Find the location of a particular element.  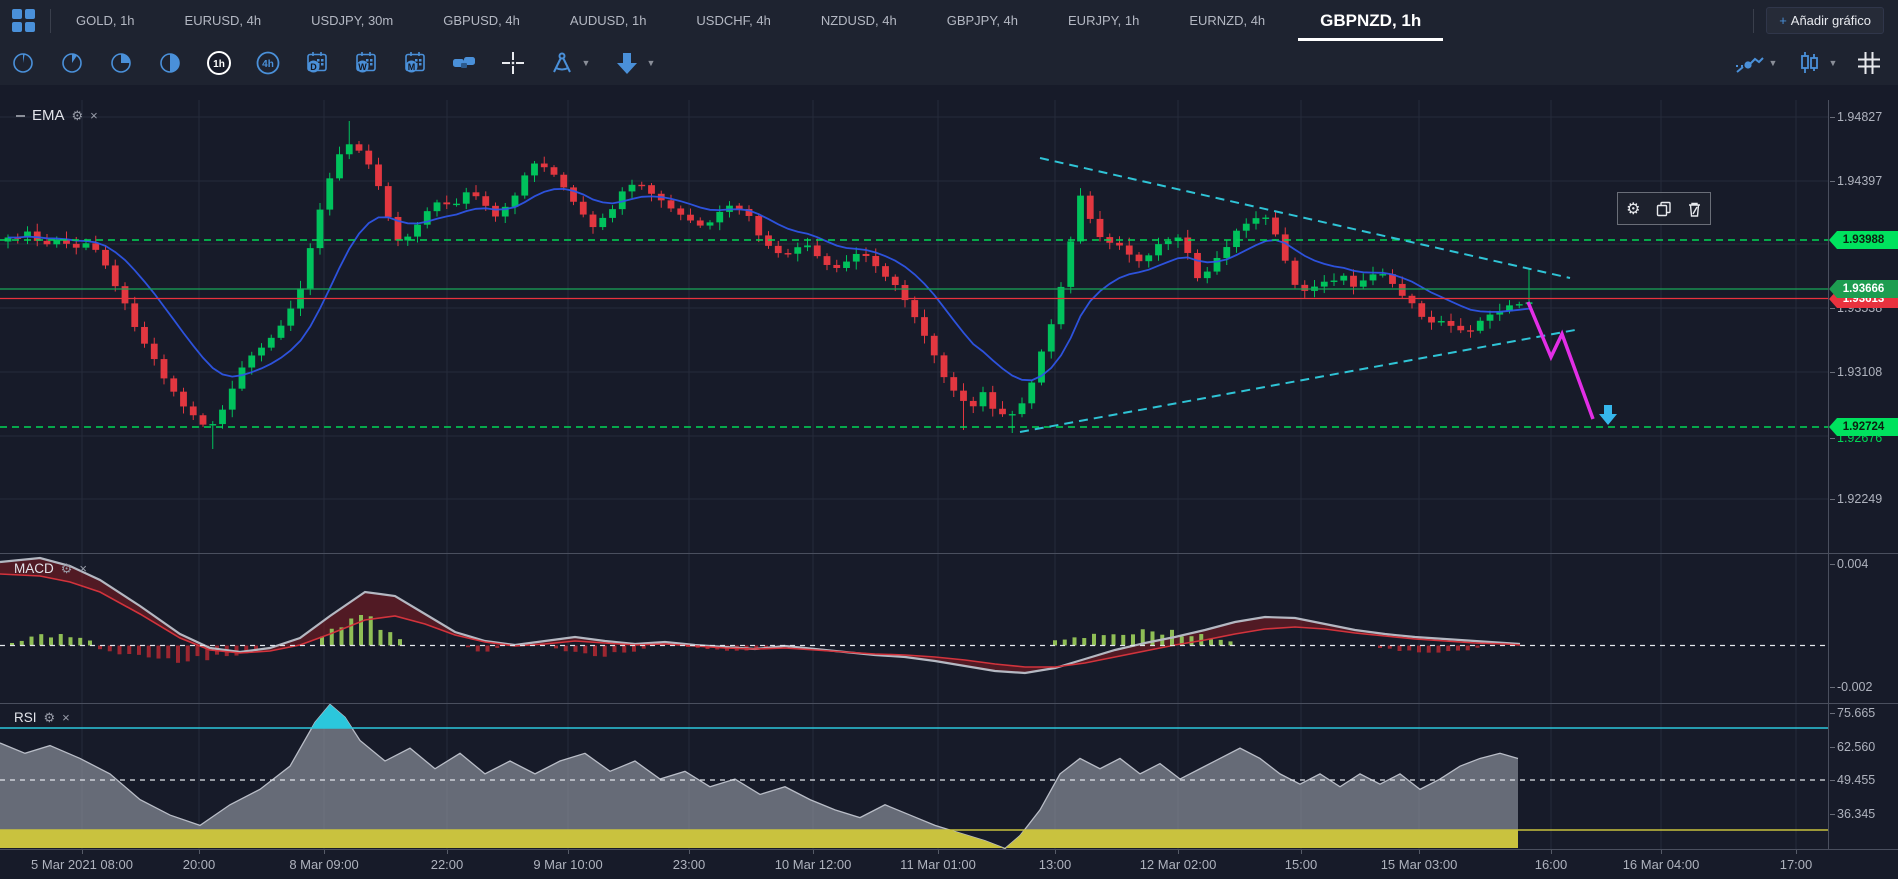

rsi-label: RSI is located at coordinates (25, 717).